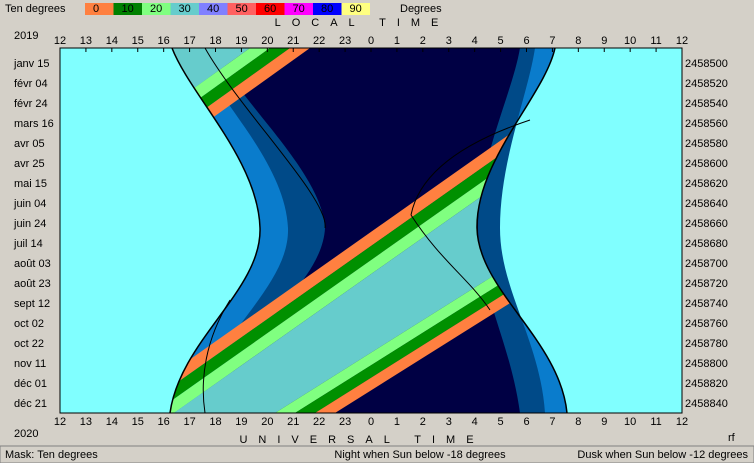 The image size is (754, 463). What do you see at coordinates (501, 41) in the screenshot?
I see `top-hour-label: 5` at bounding box center [501, 41].